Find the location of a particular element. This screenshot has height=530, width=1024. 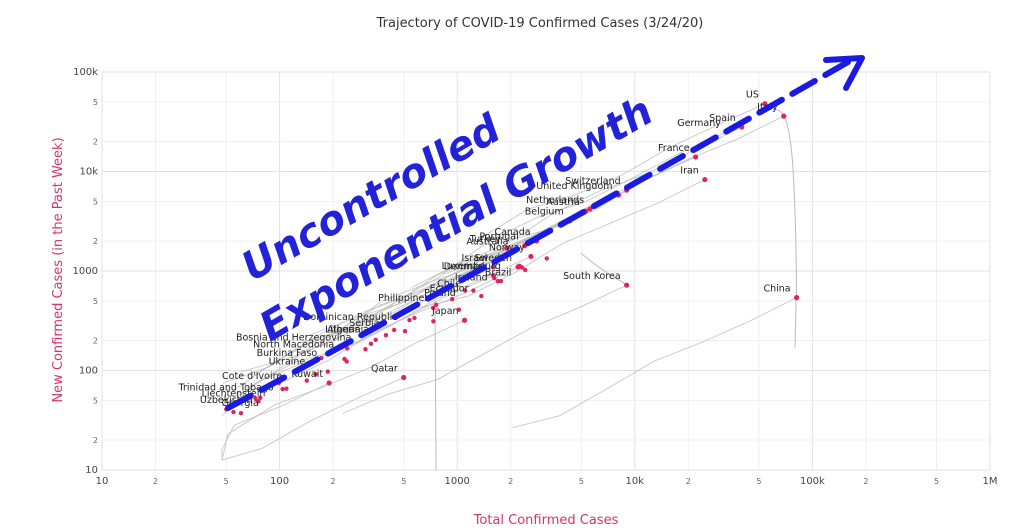

country-label: Brazil is located at coordinates (498, 273).